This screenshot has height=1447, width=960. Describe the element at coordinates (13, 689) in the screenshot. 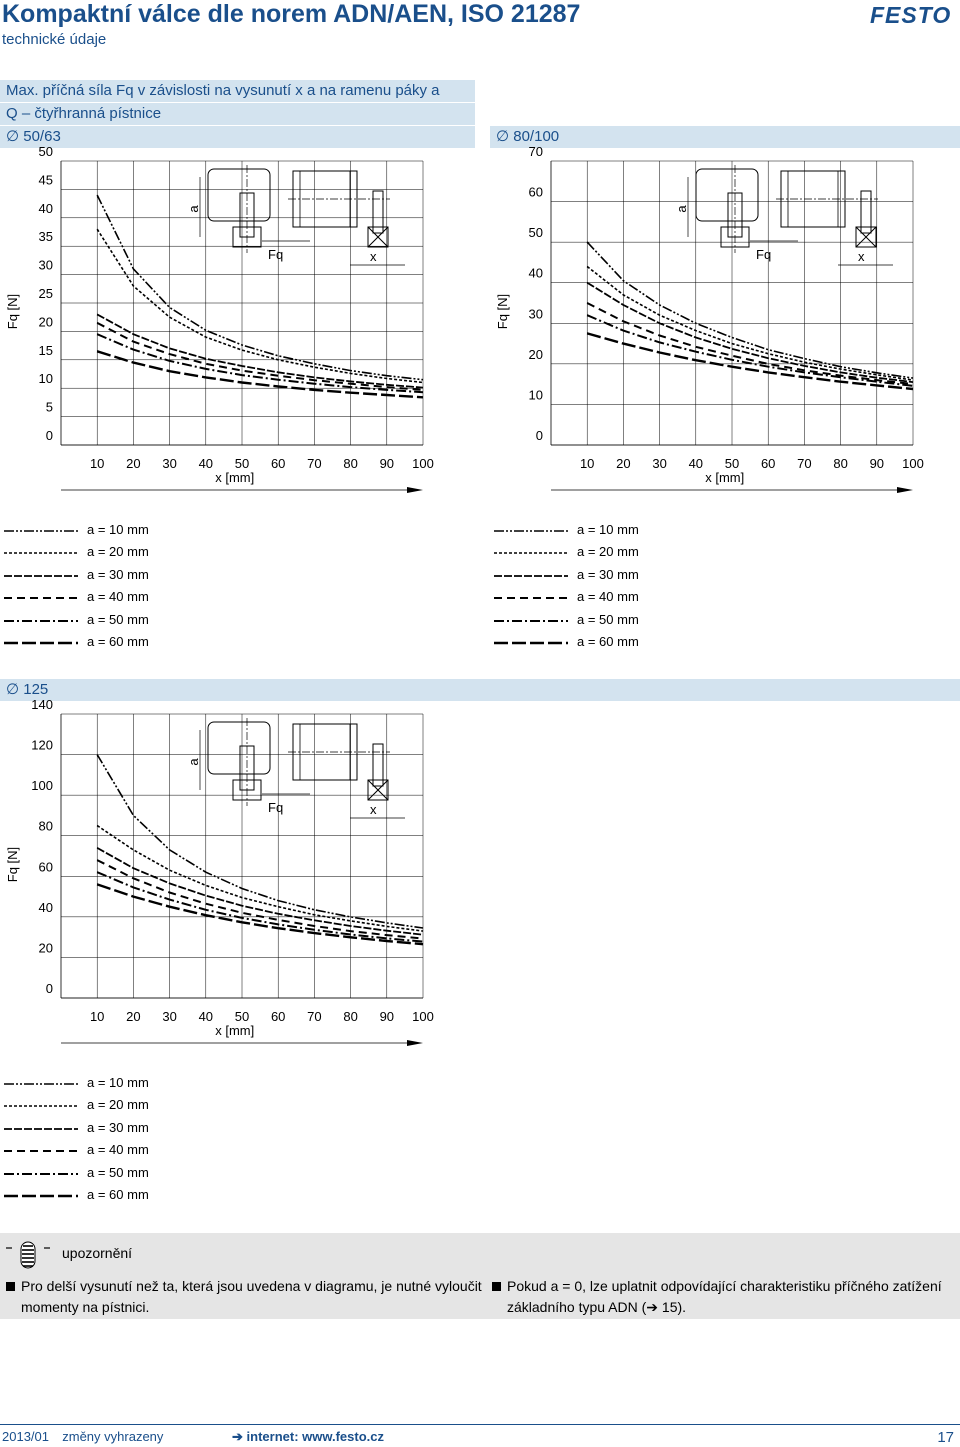

I see `diameter-icon: ∅` at that location.